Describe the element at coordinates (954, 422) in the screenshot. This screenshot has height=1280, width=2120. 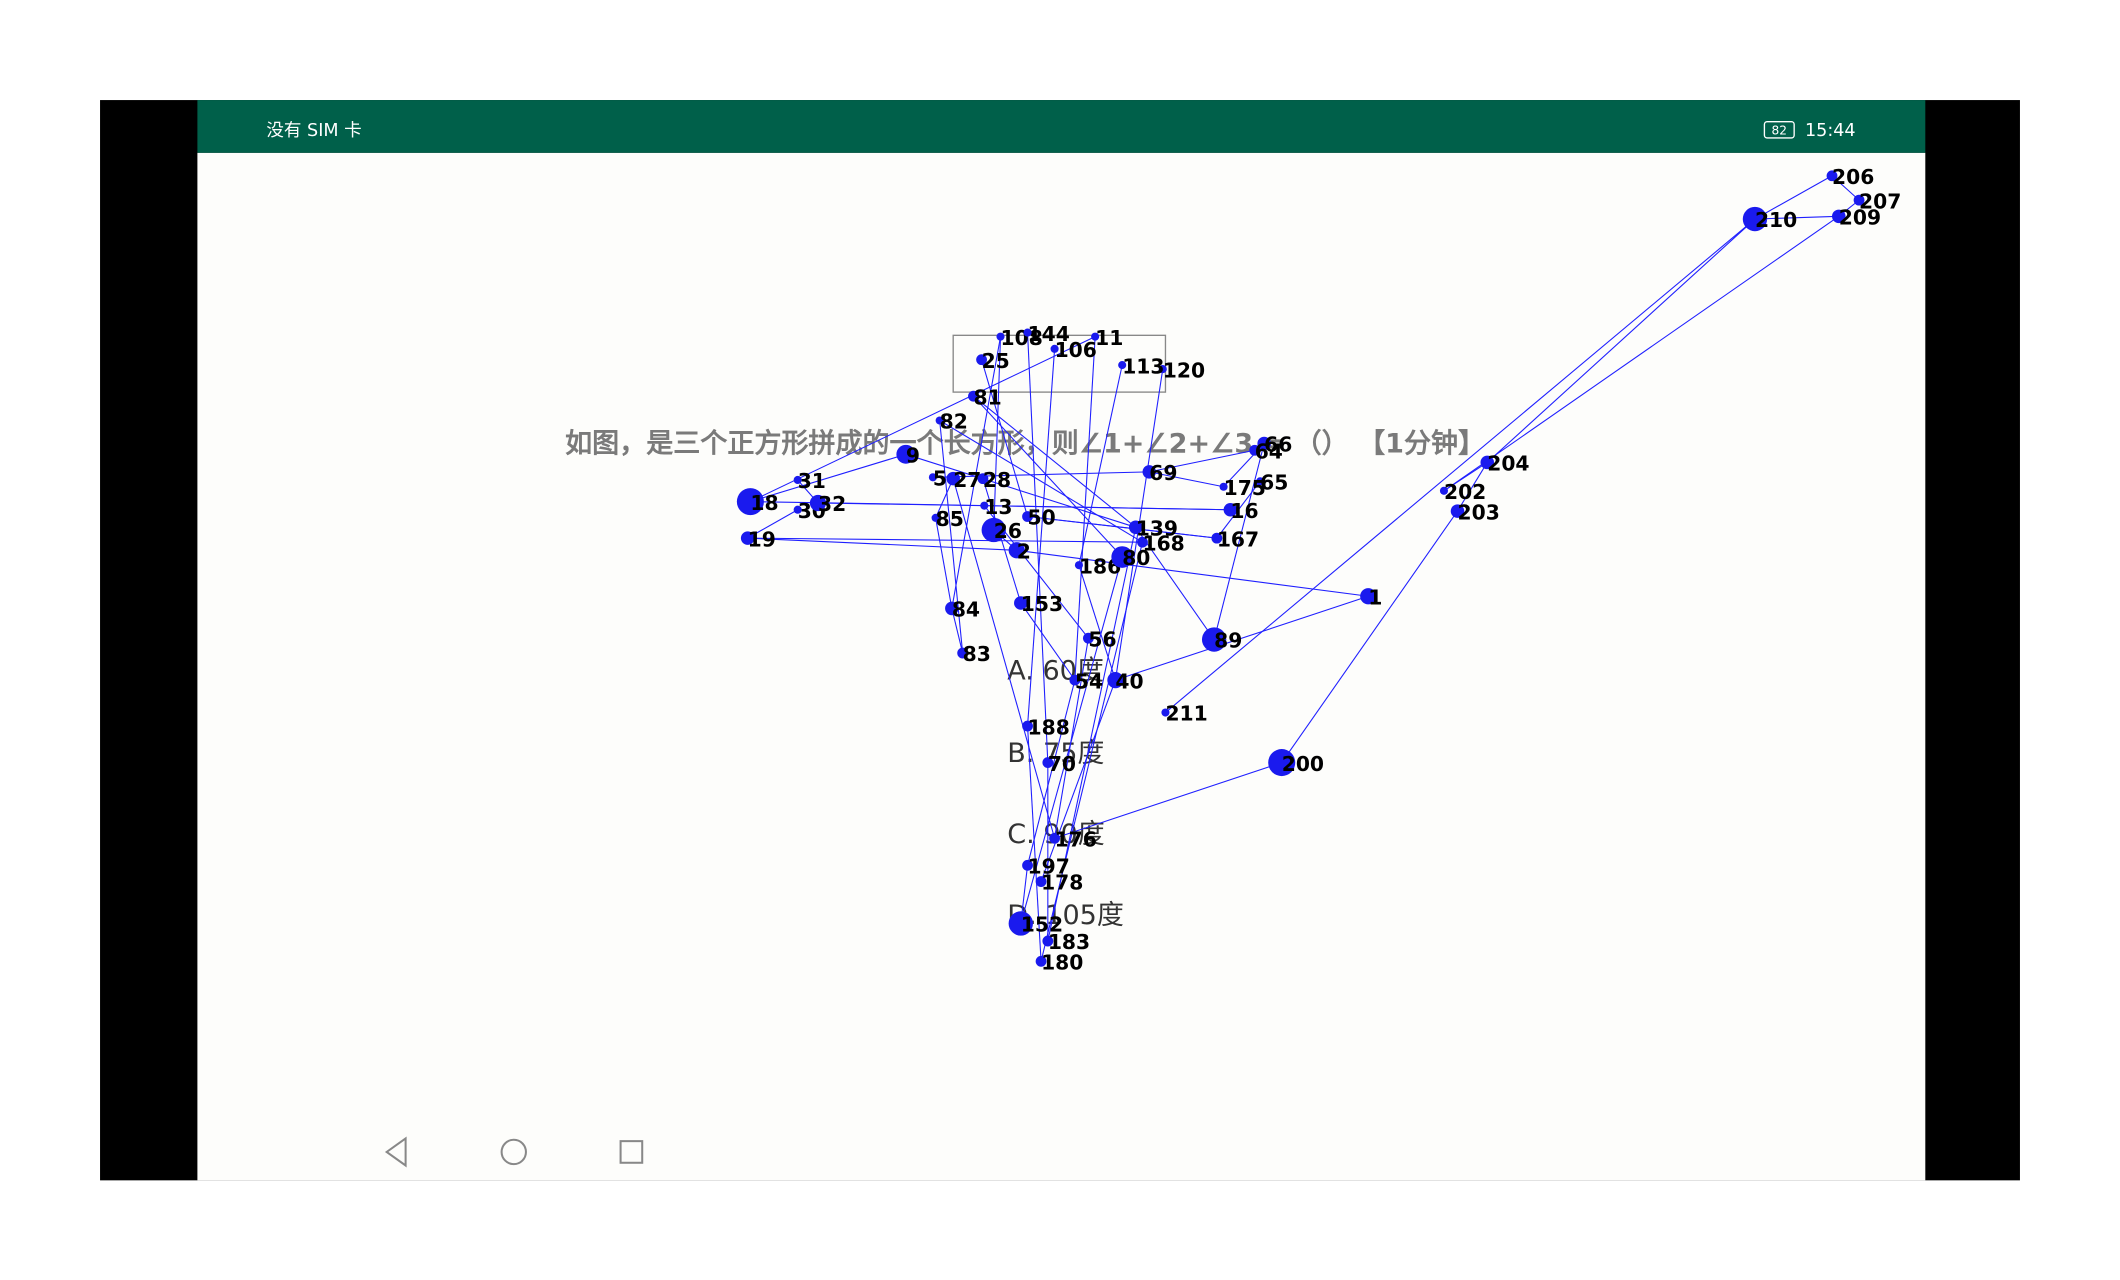
I see `node-label: 82` at that location.